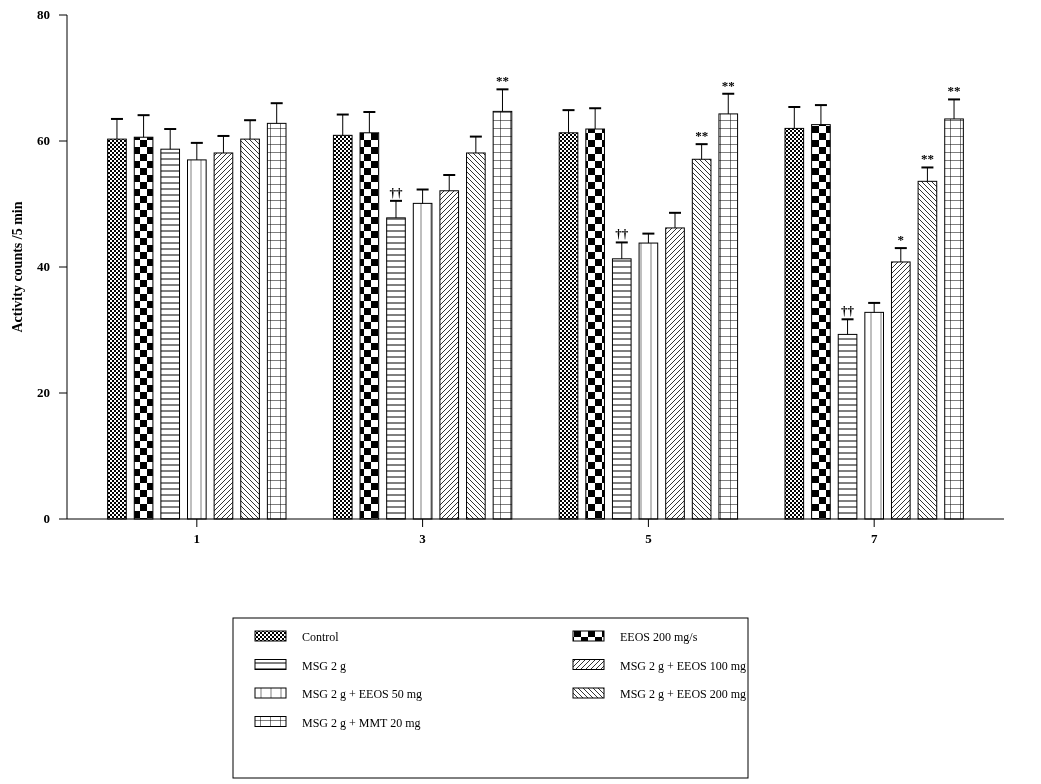 The image size is (1041, 784). Describe the element at coordinates (362, 694) in the screenshot. I see `legend-label: MSG 2 g + EEOS 50 mg` at that location.